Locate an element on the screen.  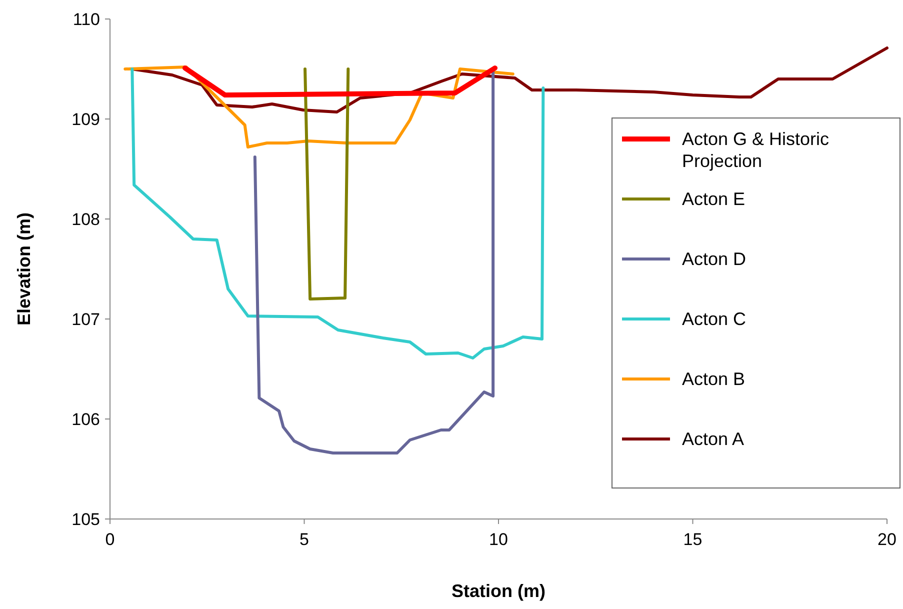
x-tick-label: 15 is located at coordinates (692, 539).